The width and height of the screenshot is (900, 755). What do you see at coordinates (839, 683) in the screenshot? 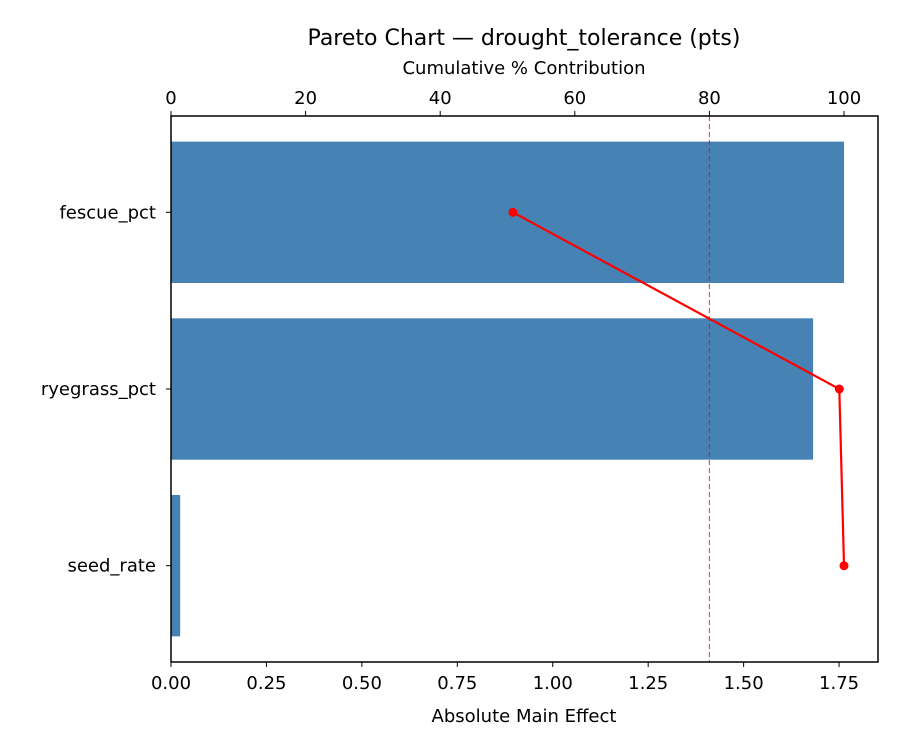
I see `x-tick-label: 1.75` at bounding box center [839, 683].